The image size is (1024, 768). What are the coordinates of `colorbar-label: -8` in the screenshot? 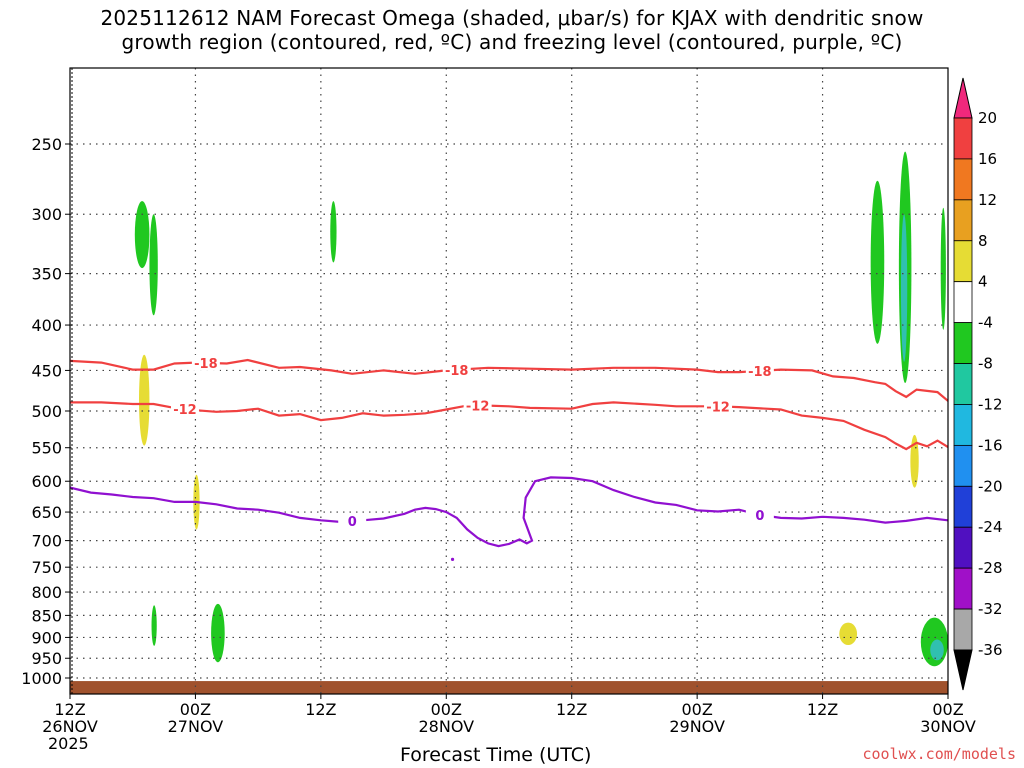 It's located at (985, 364).